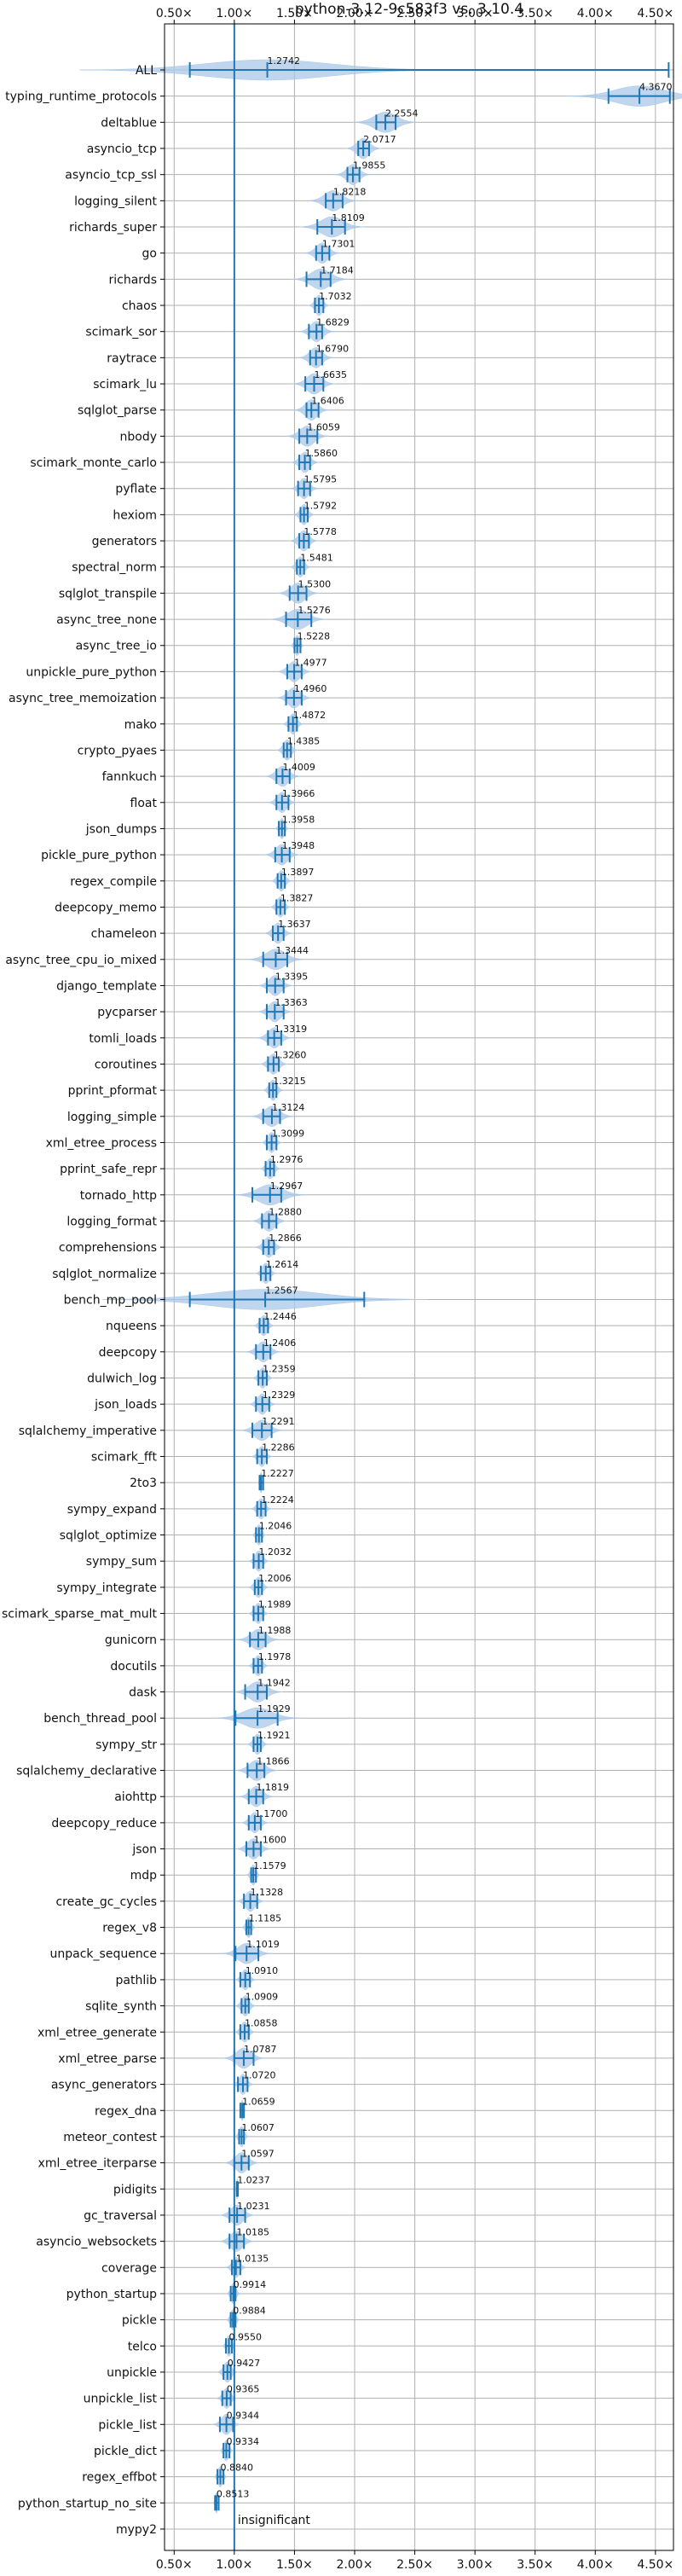  What do you see at coordinates (127, 1012) in the screenshot?
I see `category-label: pycparser` at bounding box center [127, 1012].